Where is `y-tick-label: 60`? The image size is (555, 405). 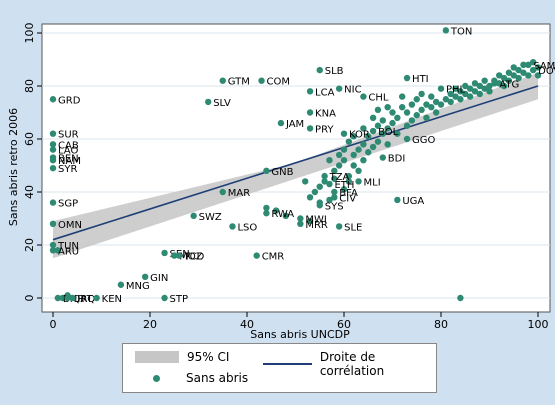 y-tick-label: 60 is located at coordinates (29, 139).